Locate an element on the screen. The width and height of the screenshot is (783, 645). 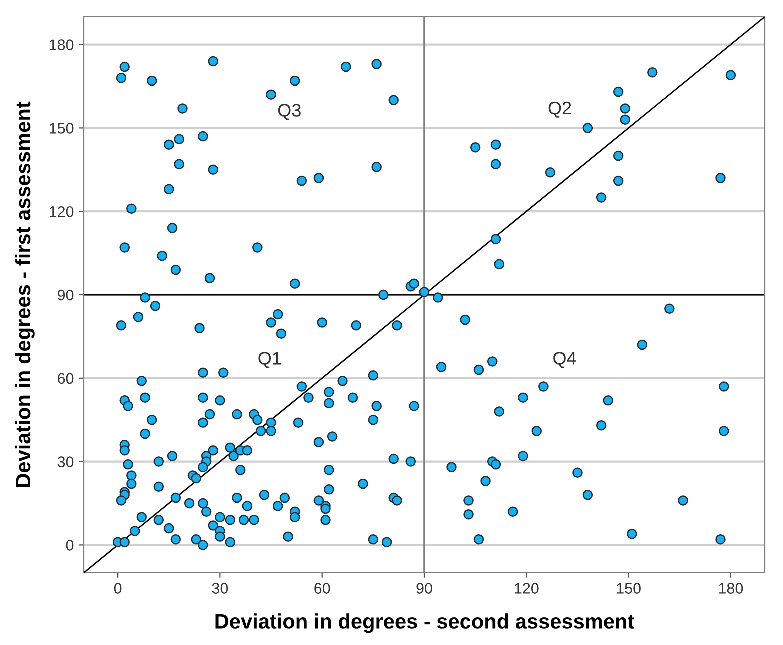
annotation: Q1 is located at coordinates (270, 360).